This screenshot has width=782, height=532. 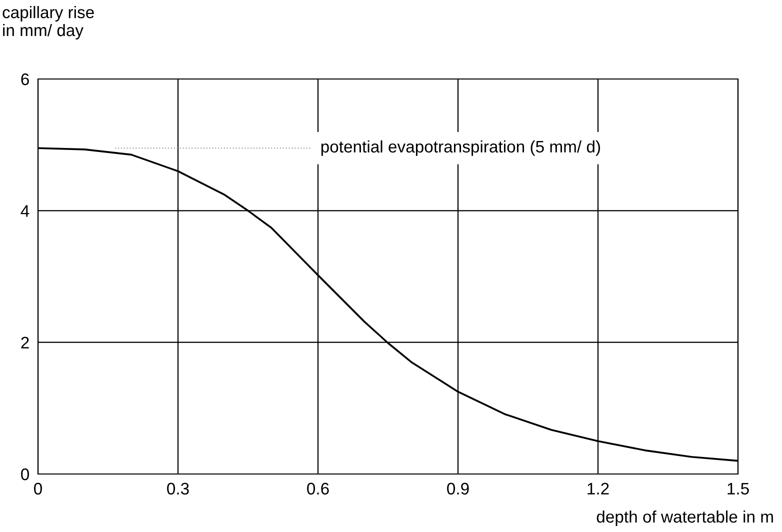 What do you see at coordinates (598, 488) in the screenshot?
I see `x-tick-label: 1.2` at bounding box center [598, 488].